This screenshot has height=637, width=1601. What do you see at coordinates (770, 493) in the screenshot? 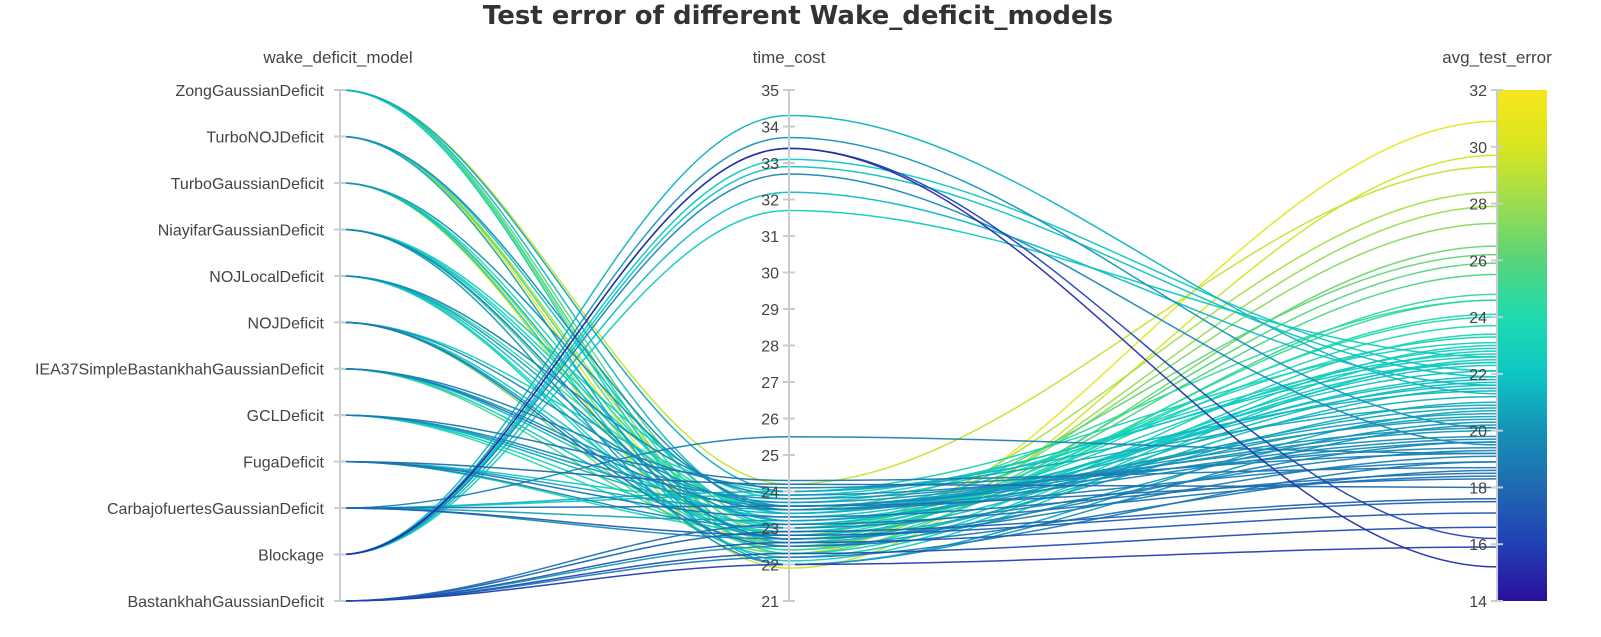
I see `time-cost-tick-label: 24` at bounding box center [770, 493].